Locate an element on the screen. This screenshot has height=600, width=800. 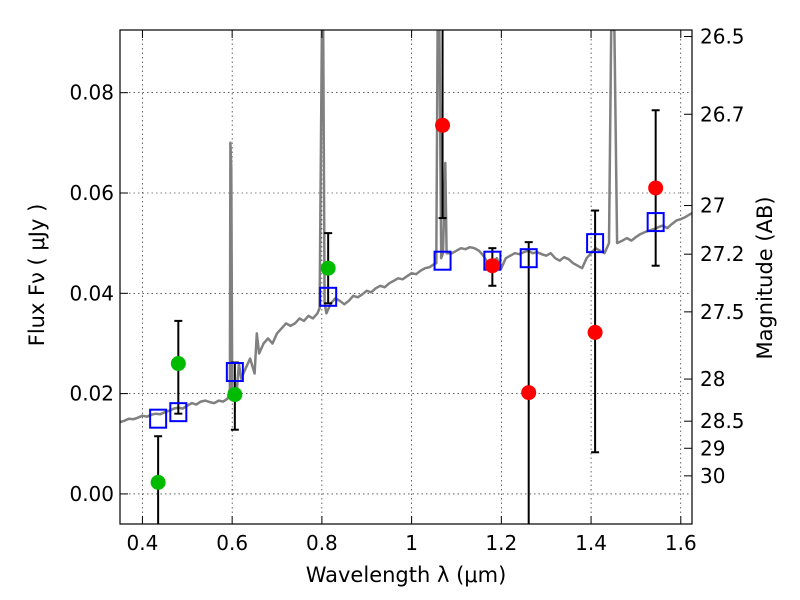
mag-tick-label: 27.5 is located at coordinates (722, 312).